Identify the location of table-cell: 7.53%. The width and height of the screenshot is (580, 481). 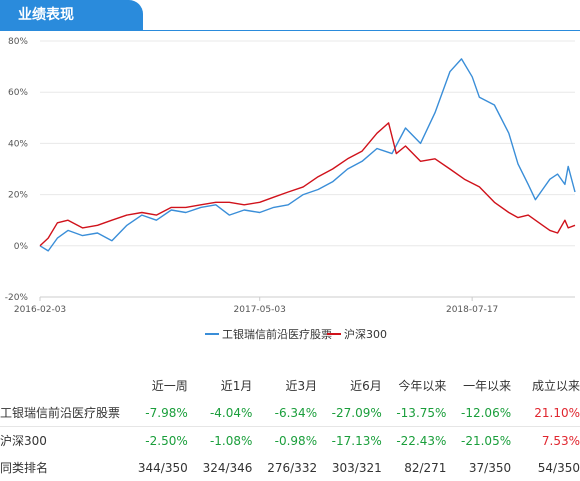
(560, 440).